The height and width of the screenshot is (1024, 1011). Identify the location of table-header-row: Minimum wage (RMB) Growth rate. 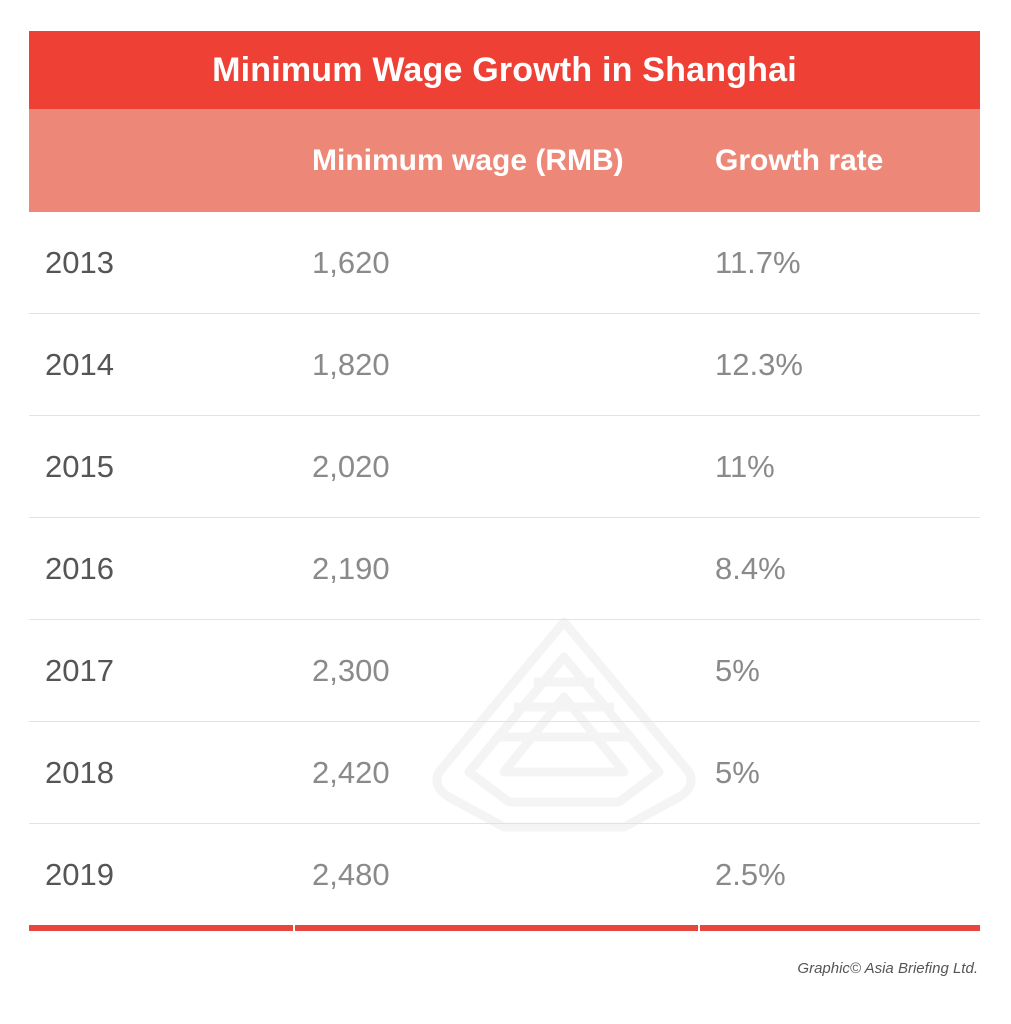
(504, 160).